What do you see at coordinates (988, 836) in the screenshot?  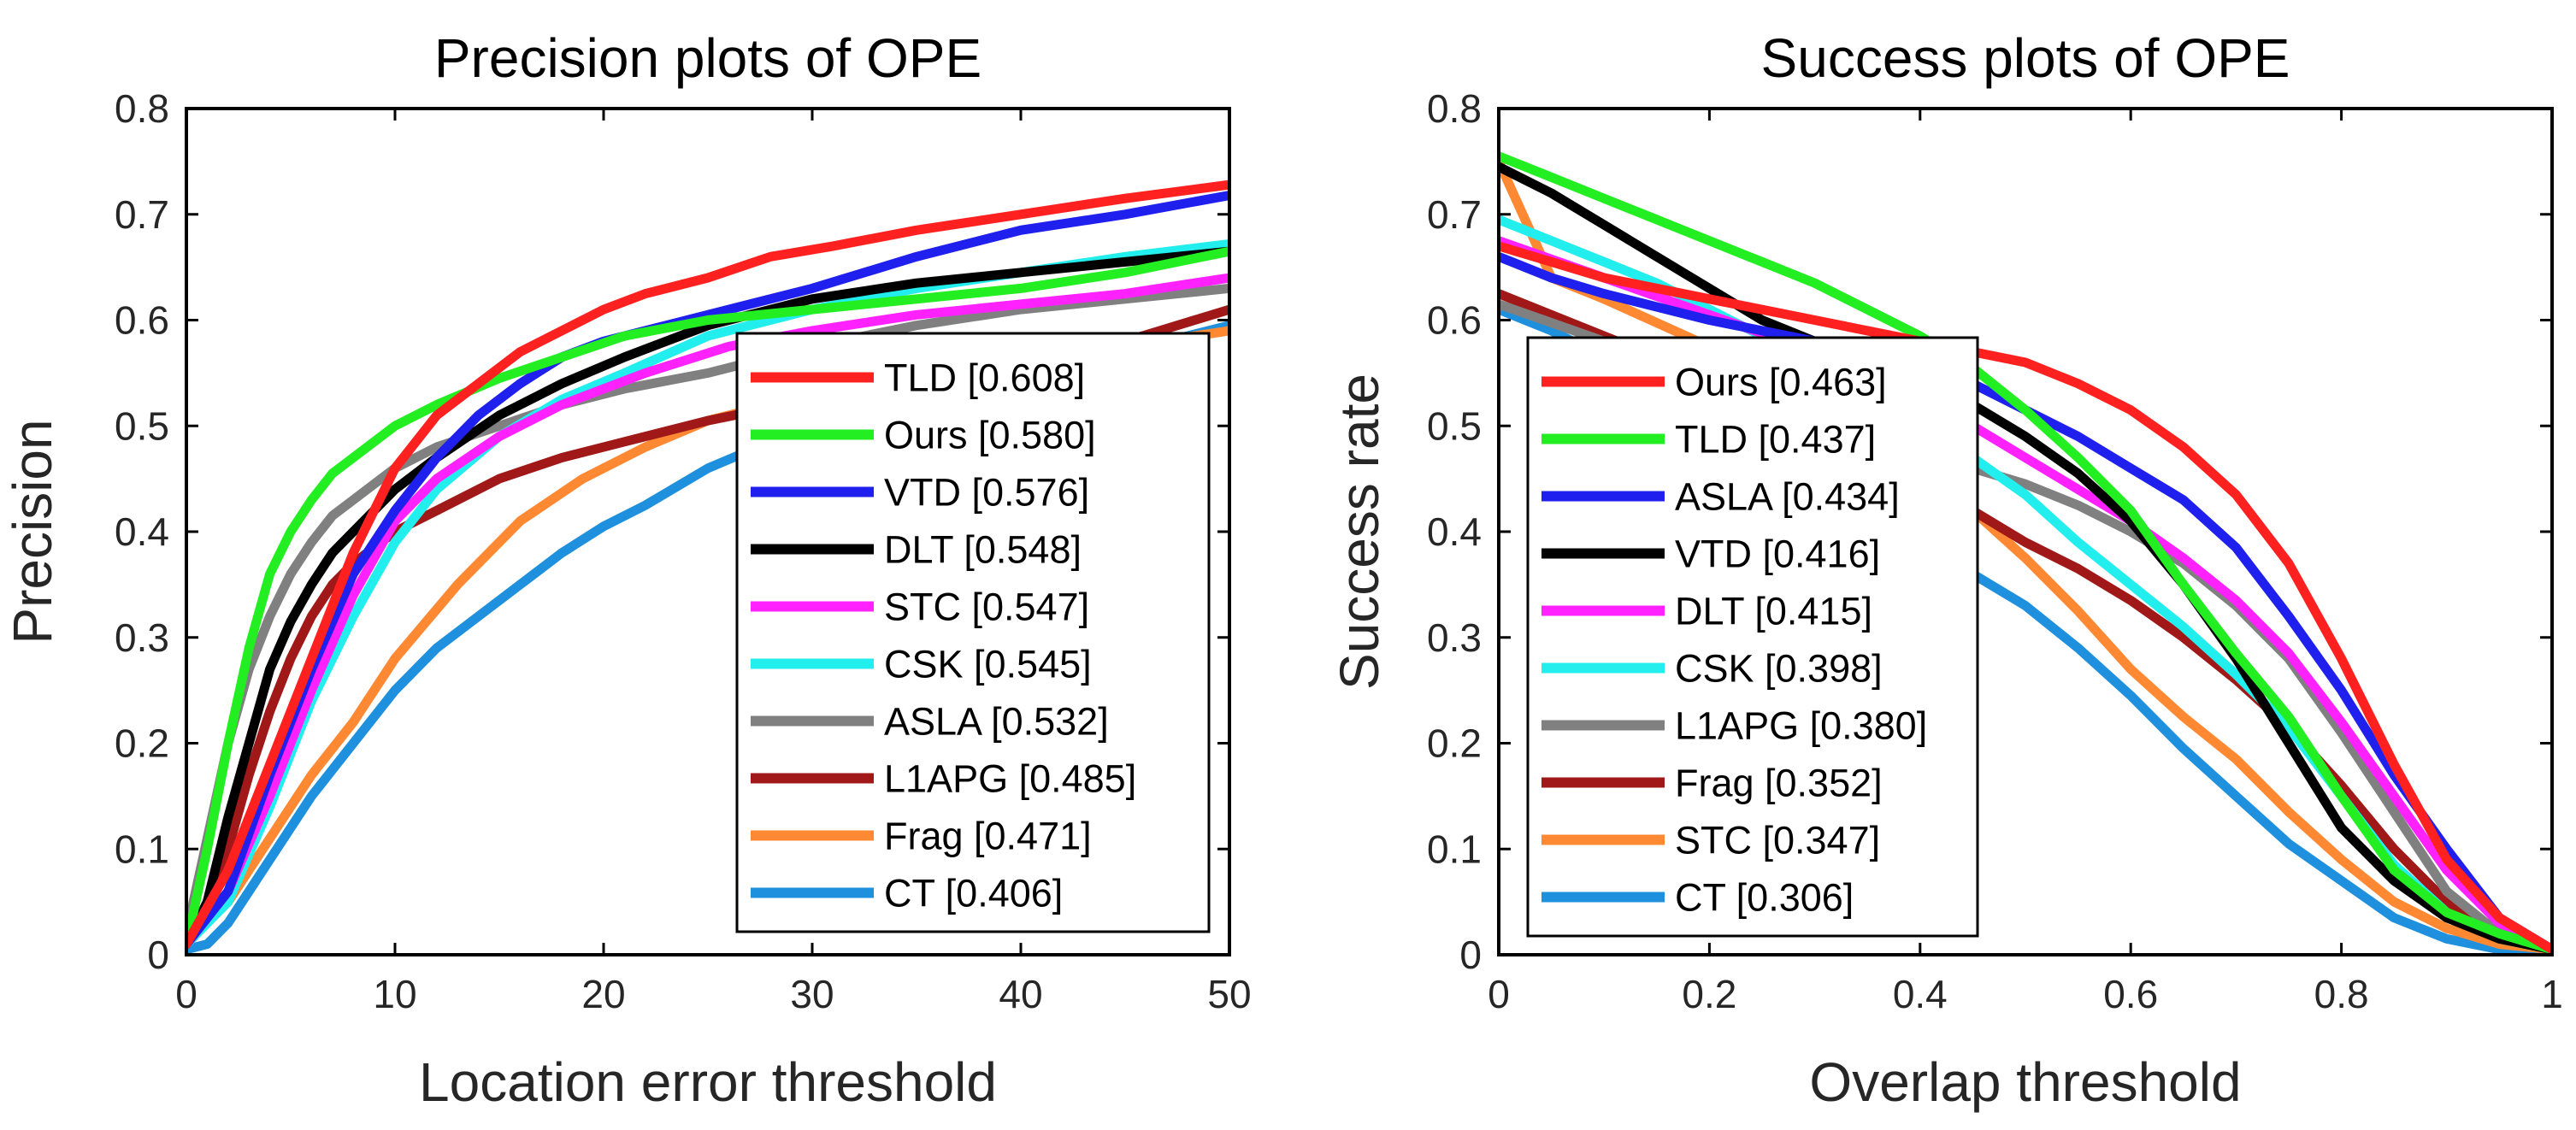 I see `legend-label: Frag [0.471]` at bounding box center [988, 836].